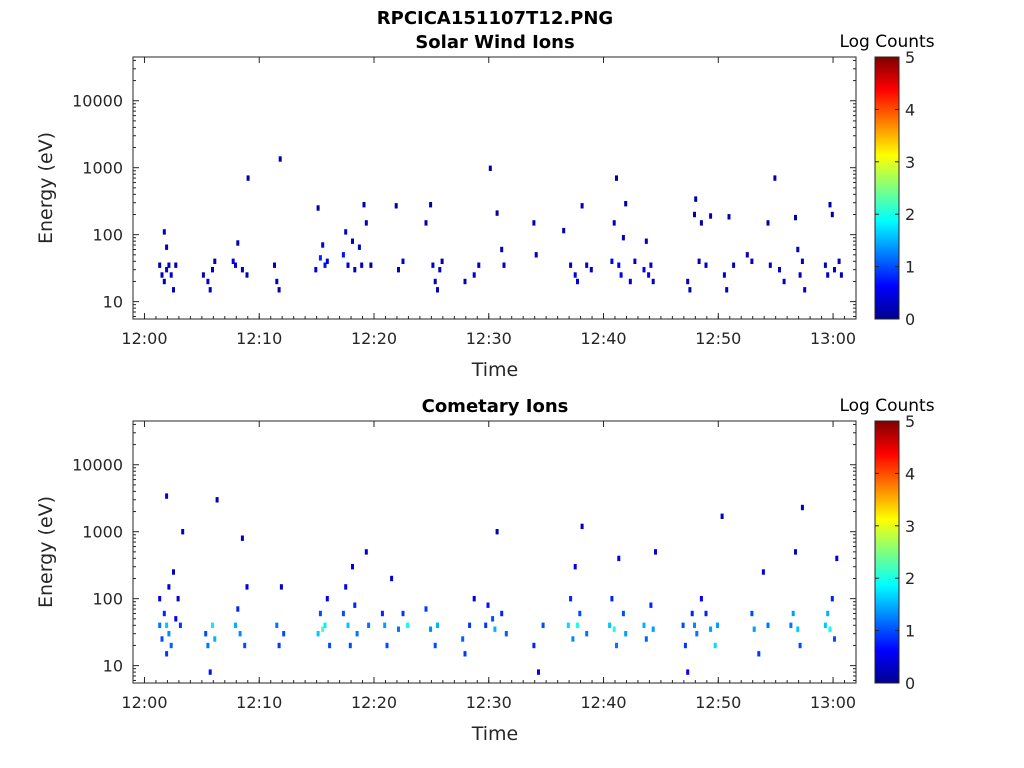  Describe the element at coordinates (495, 406) in the screenshot. I see `panel-title: Cometary Ions` at that location.